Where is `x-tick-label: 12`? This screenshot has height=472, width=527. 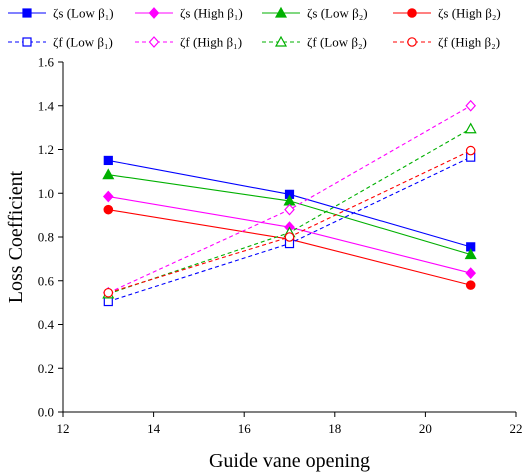 x-tick-label: 12 is located at coordinates (63, 428).